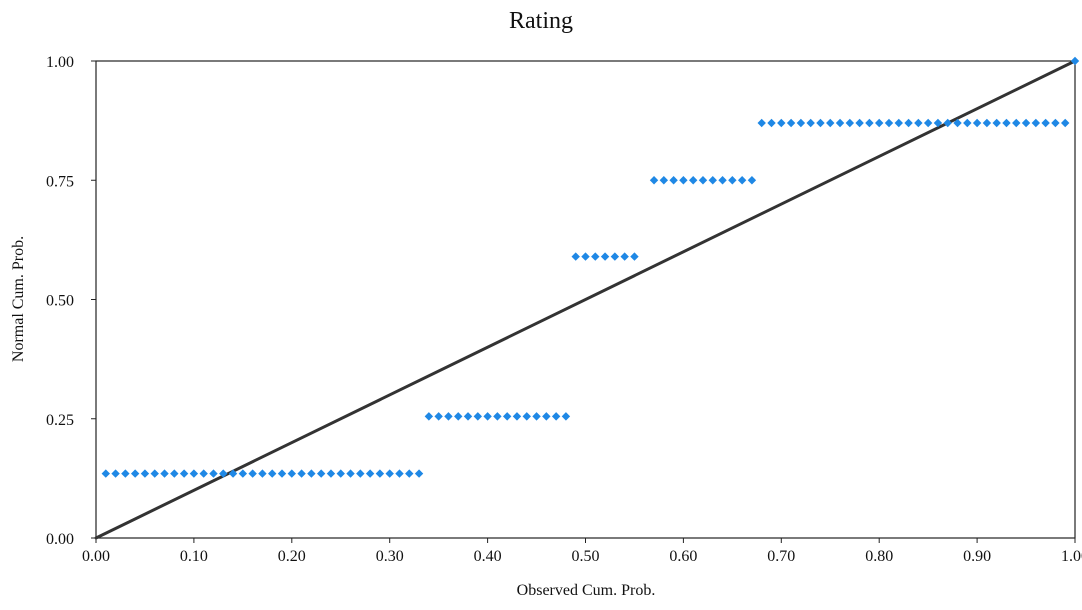  Describe the element at coordinates (60, 301) in the screenshot. I see `y-tick-label: 0.50` at that location.